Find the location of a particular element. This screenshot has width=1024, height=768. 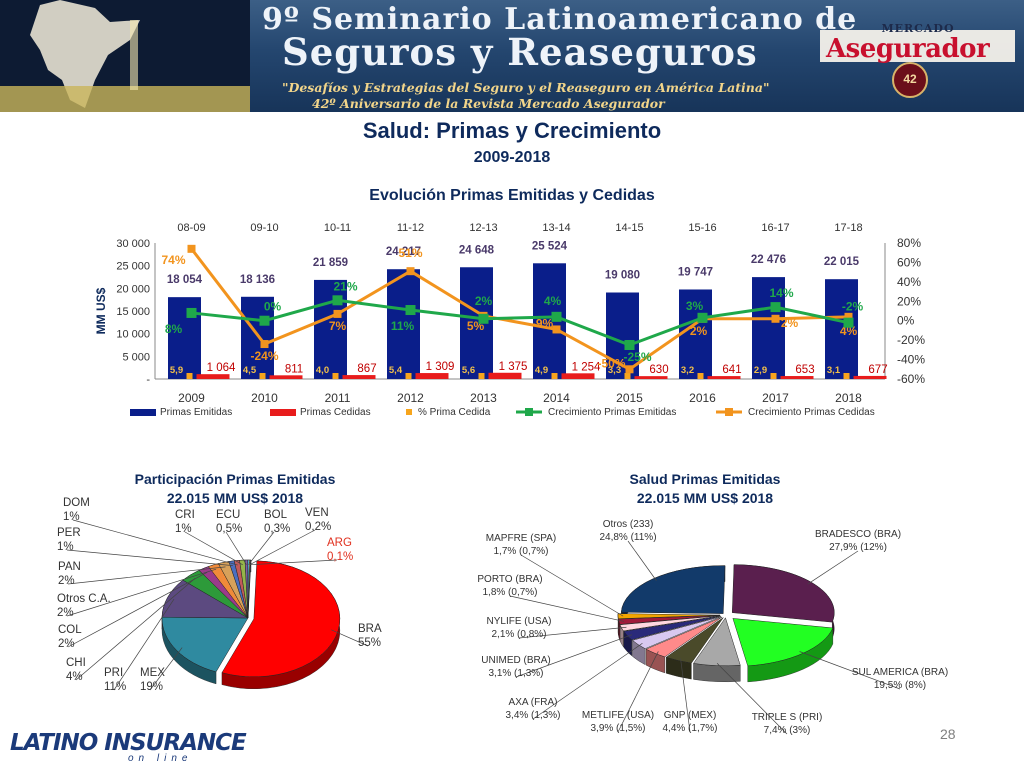

anniversary-seal-icon is located at coordinates (910, 80).